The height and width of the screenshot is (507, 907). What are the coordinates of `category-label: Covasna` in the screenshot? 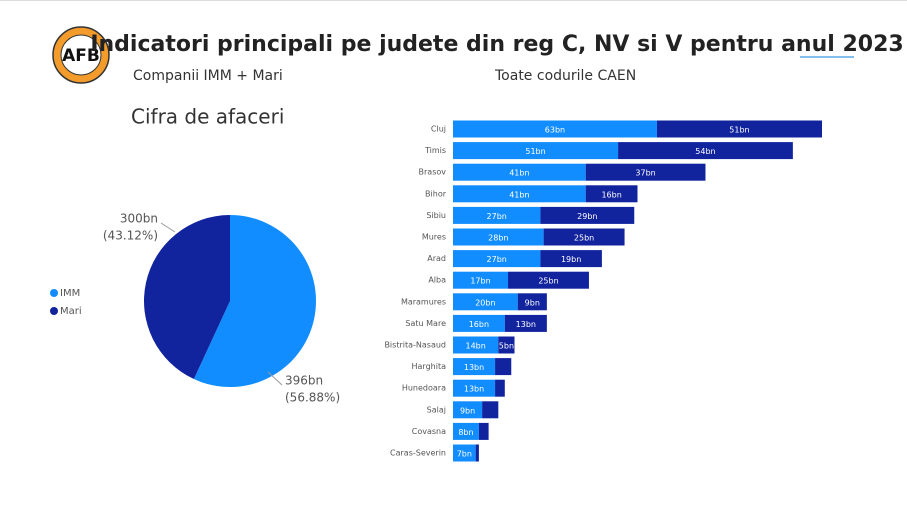 It's located at (429, 431).